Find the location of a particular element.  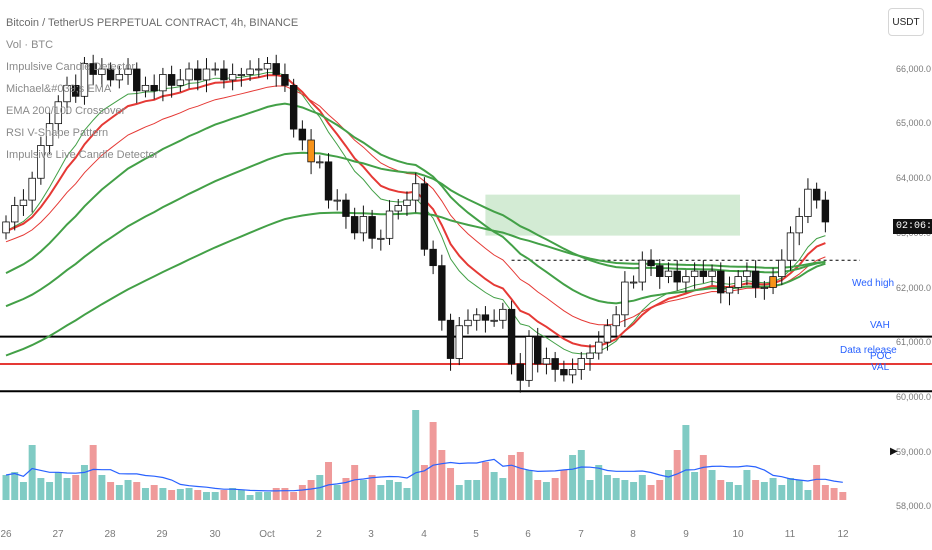

x-tick: 5 is located at coordinates (476, 534).